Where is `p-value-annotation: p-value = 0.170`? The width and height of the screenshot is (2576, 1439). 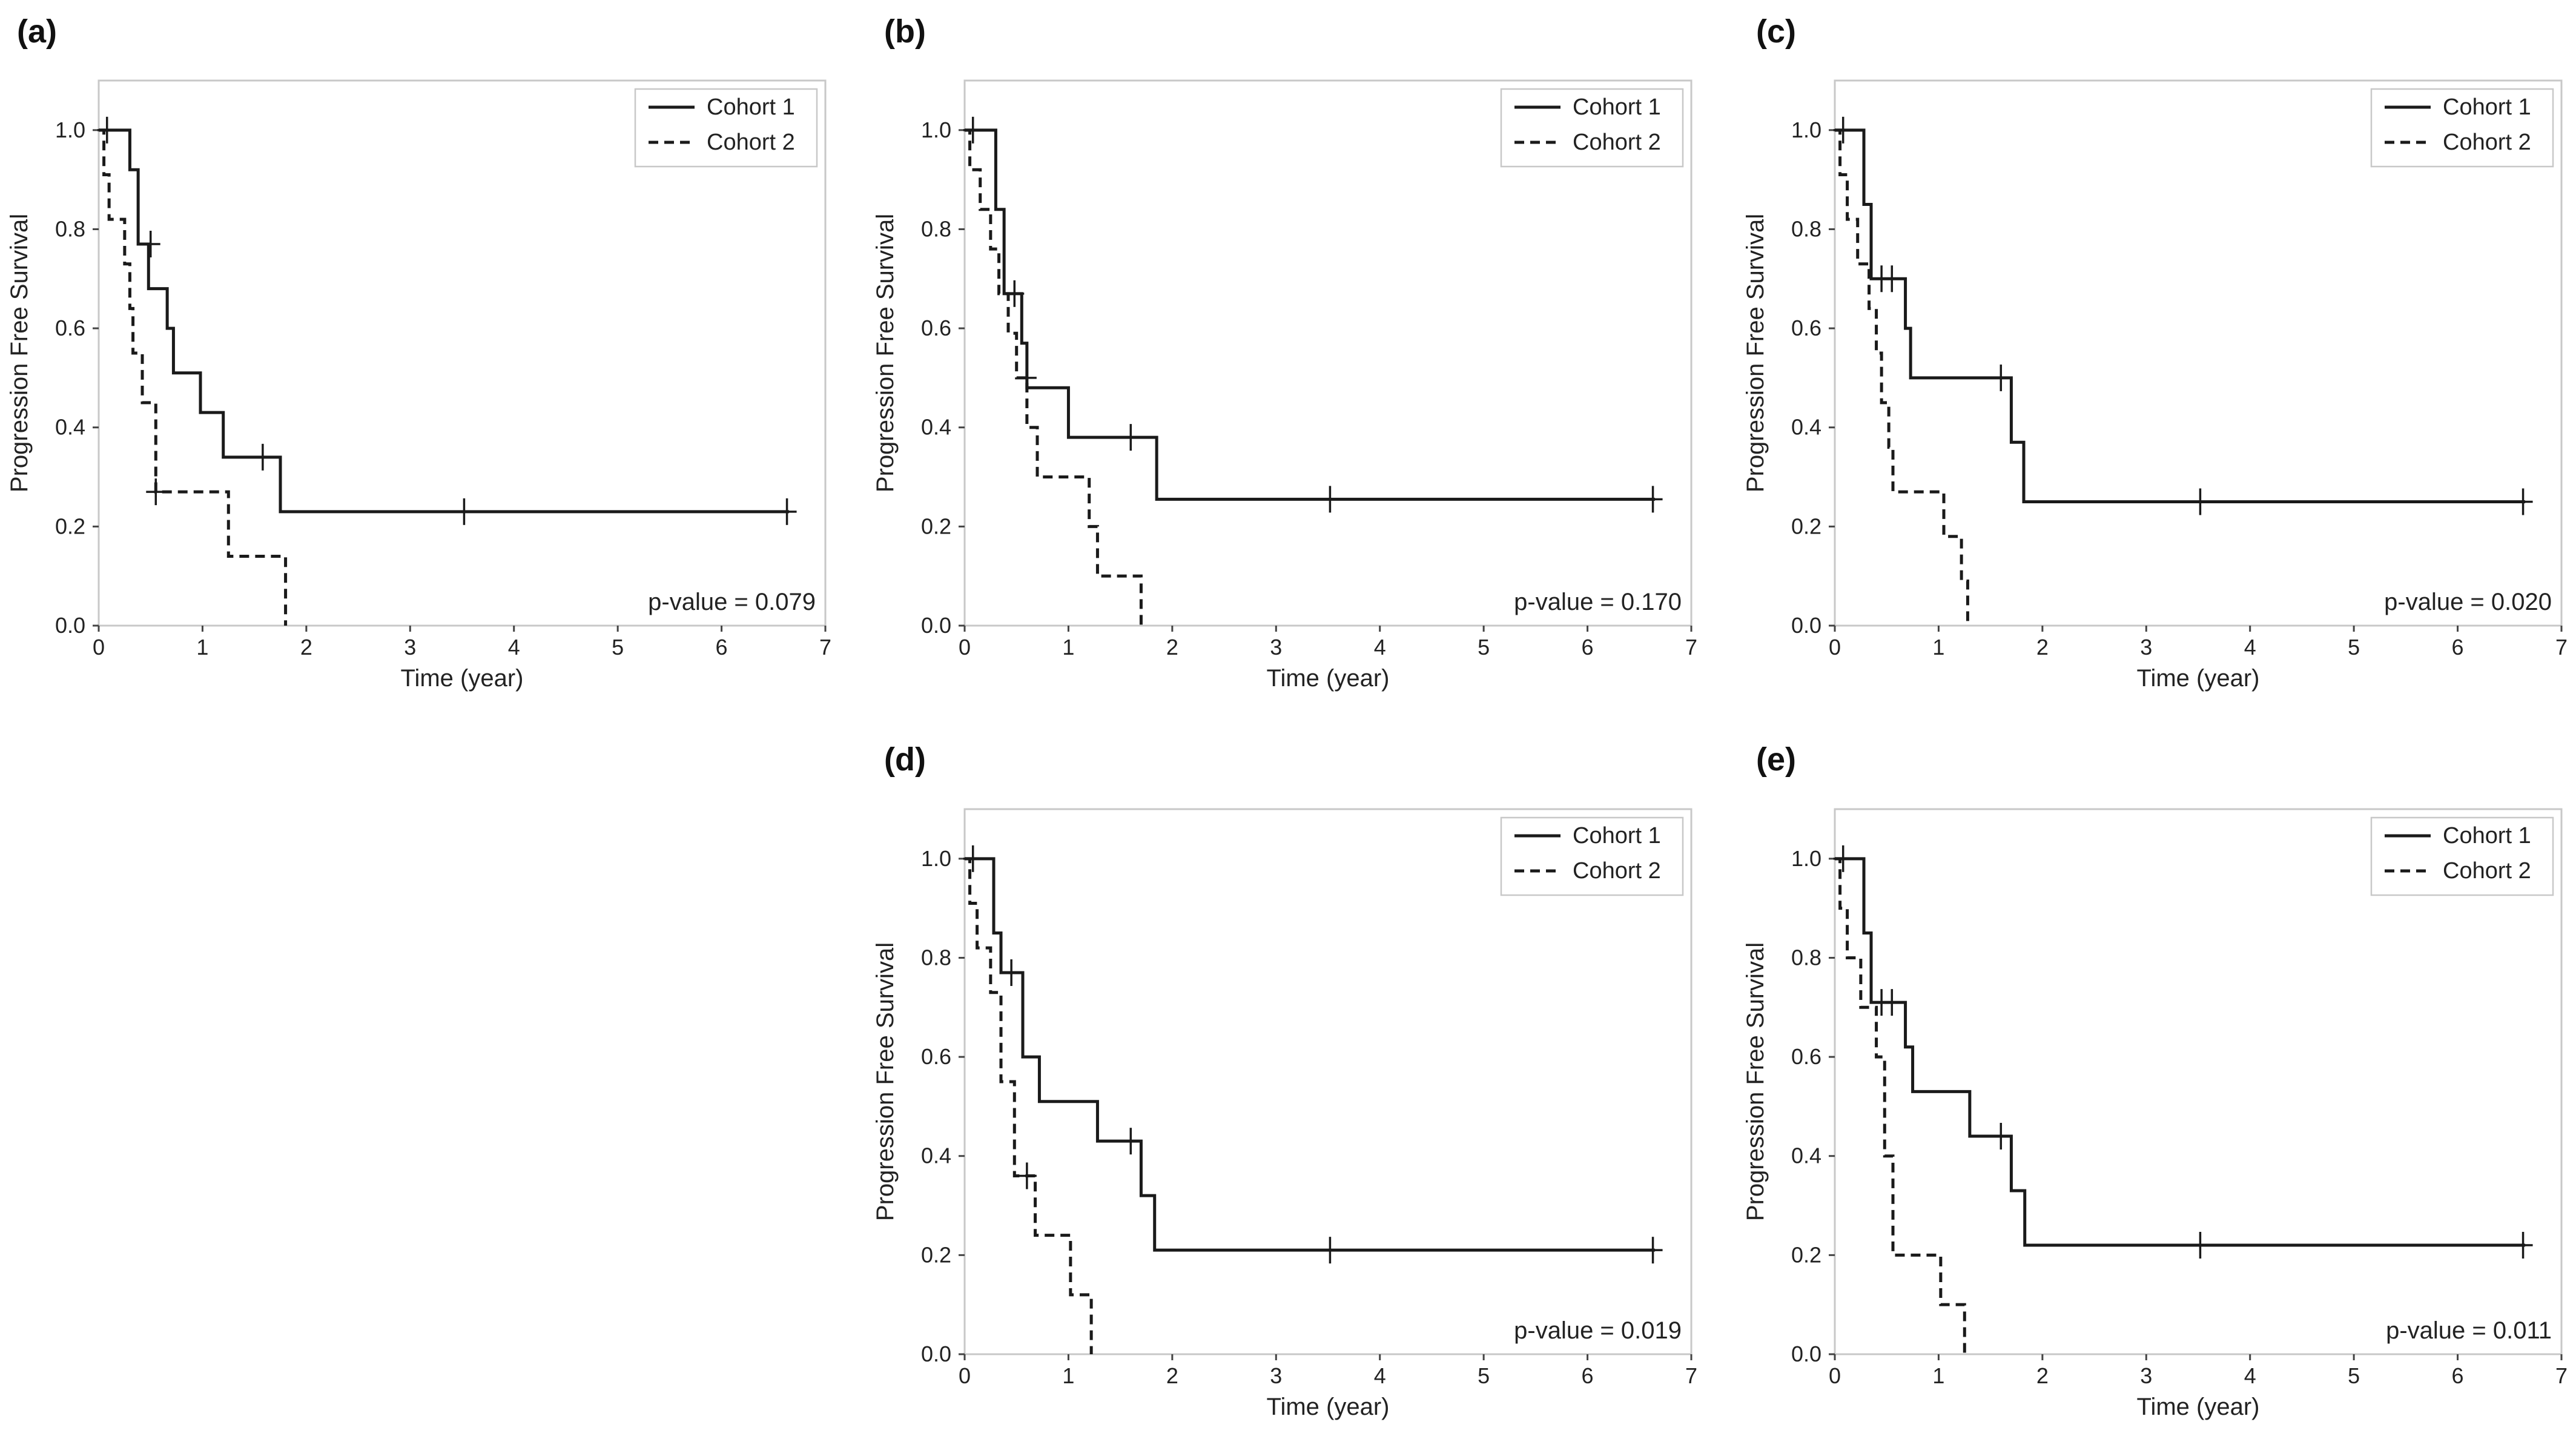
p-value-annotation: p-value = 0.170 is located at coordinates (1598, 602).